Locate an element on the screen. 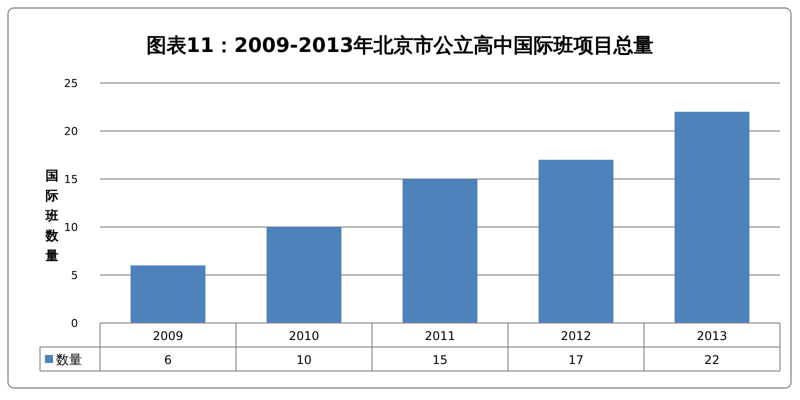  y-tick-label: 10 is located at coordinates (71, 227).